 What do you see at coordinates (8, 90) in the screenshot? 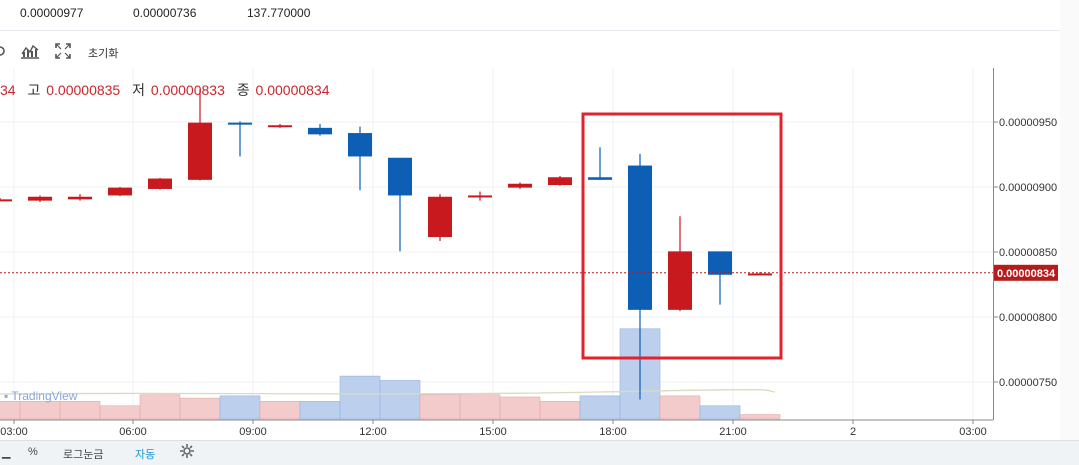
I see `close-value-cut: 34` at bounding box center [8, 90].